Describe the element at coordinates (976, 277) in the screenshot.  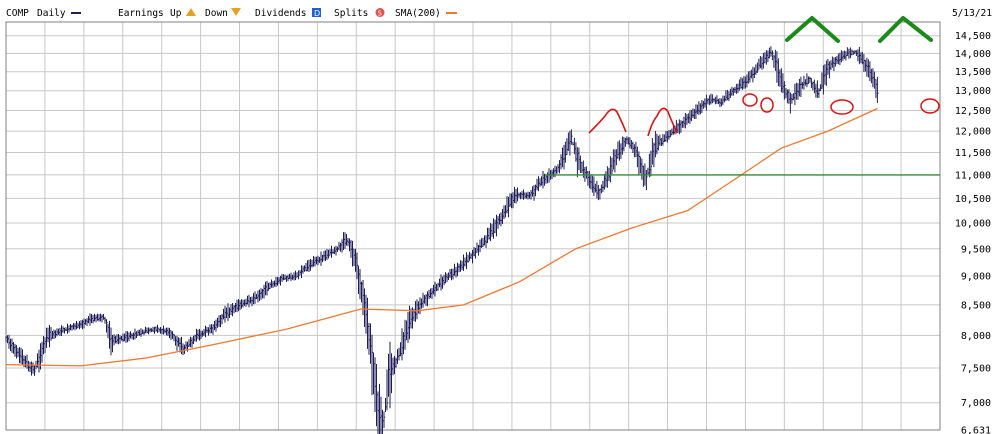
I see `y-tick-label: 9,000` at that location.